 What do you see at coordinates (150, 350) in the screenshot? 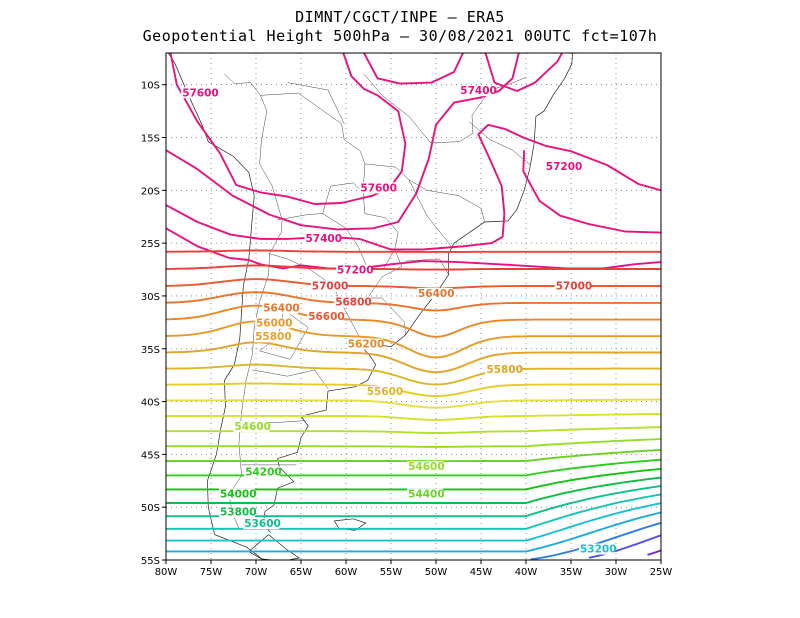
I see `lat-tick-label: 35S` at bounding box center [150, 350].